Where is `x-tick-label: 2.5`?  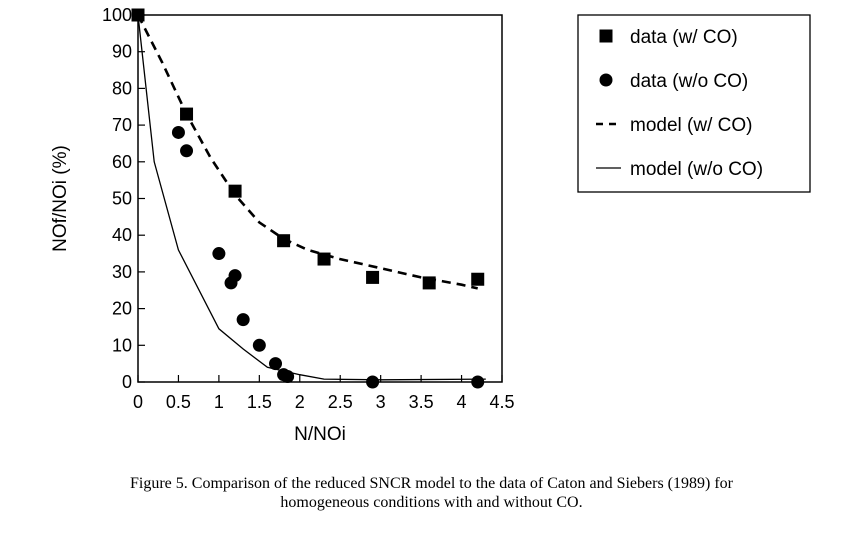 x-tick-label: 2.5 is located at coordinates (340, 402).